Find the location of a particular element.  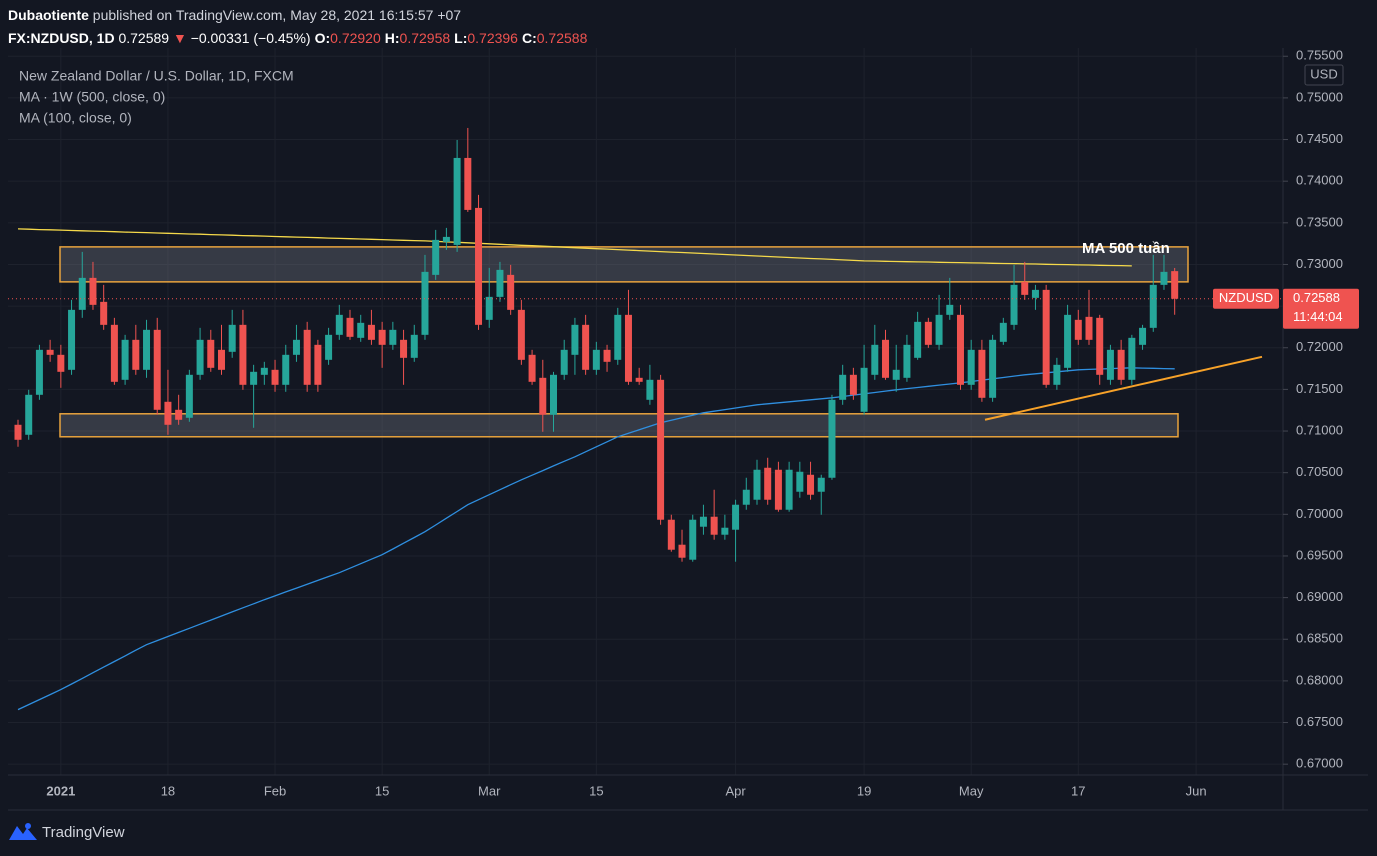

x-tick-label: 19 is located at coordinates (864, 790).